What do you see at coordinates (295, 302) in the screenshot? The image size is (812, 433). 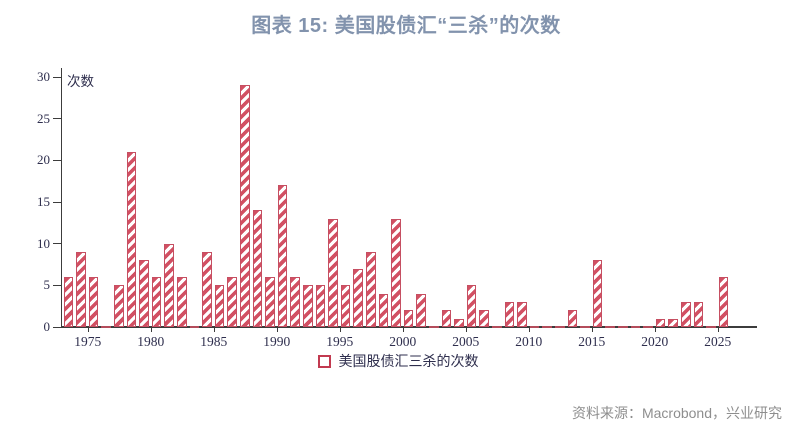 I see `bar-1991` at bounding box center [295, 302].